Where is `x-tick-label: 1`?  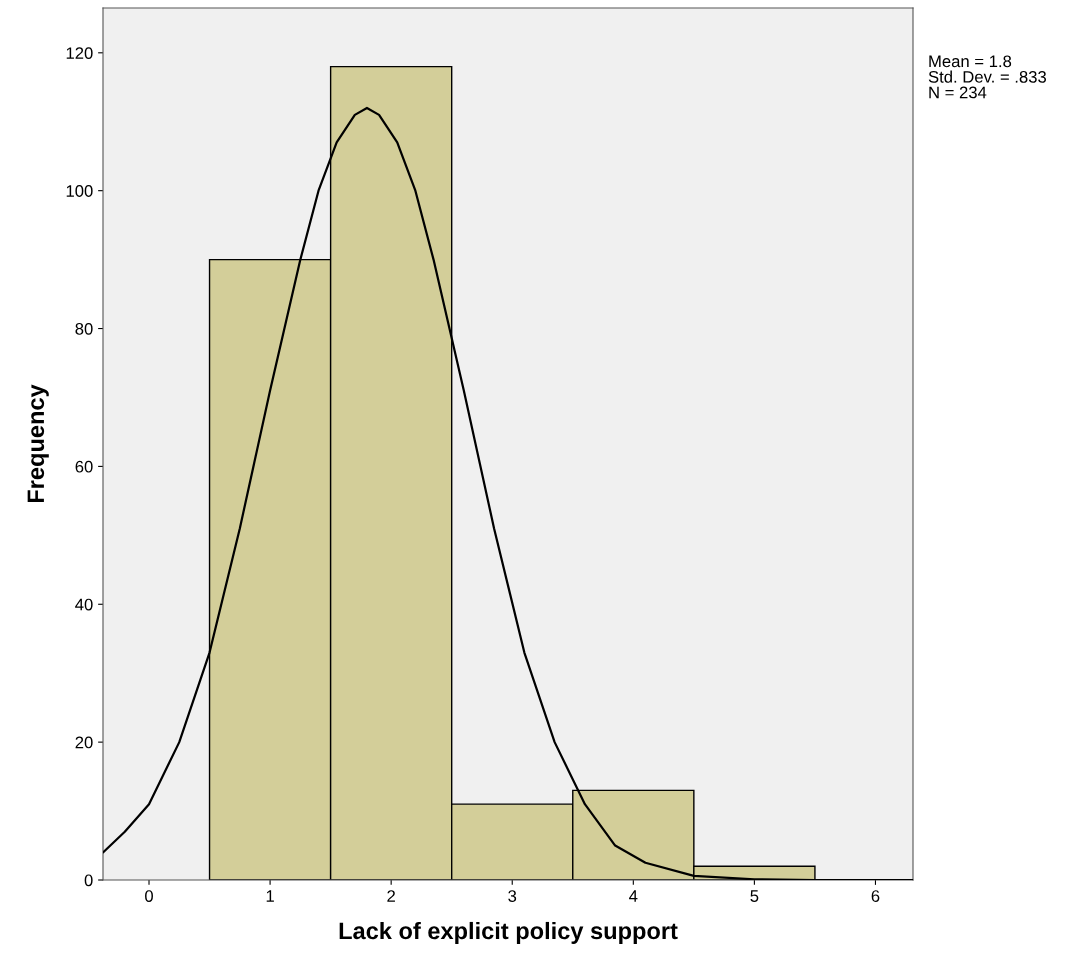 x-tick-label: 1 is located at coordinates (270, 896).